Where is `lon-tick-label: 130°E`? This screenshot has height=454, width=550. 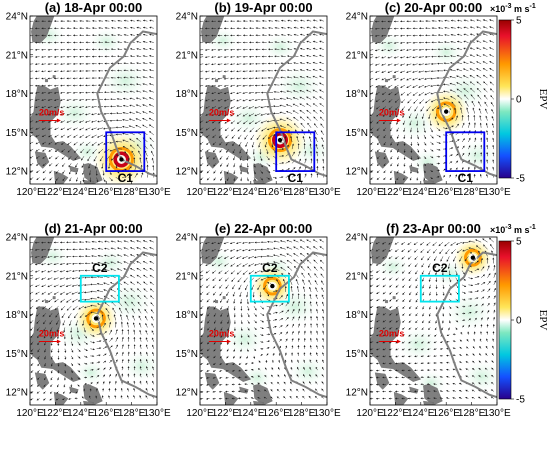
lon-tick-label: 130°E is located at coordinates (497, 192).